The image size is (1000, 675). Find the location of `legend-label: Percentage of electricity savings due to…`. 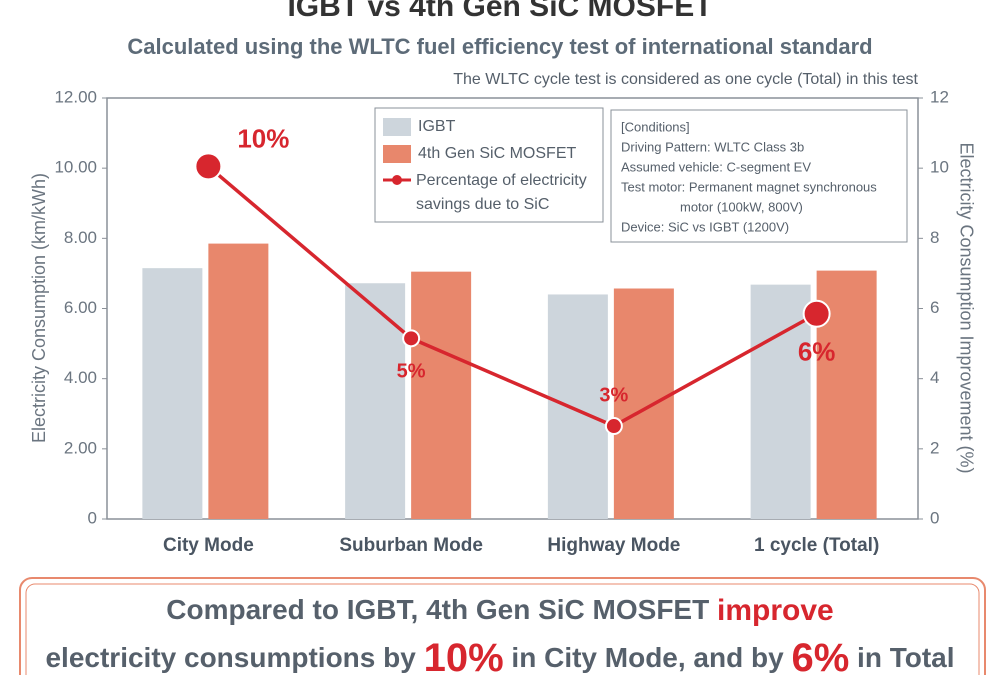

legend-label: Percentage of electricity savings due to… is located at coordinates (501, 192).